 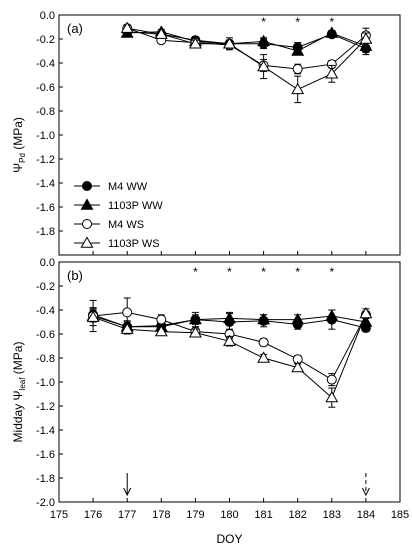 What do you see at coordinates (45, 503) in the screenshot?
I see `y-tick-label: -2.0` at bounding box center [45, 503].